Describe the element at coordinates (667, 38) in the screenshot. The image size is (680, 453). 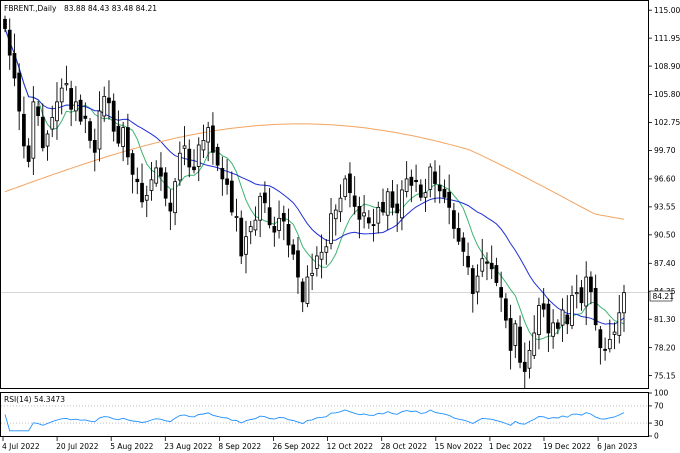
I see `price-tick-label: 111.95` at that location.